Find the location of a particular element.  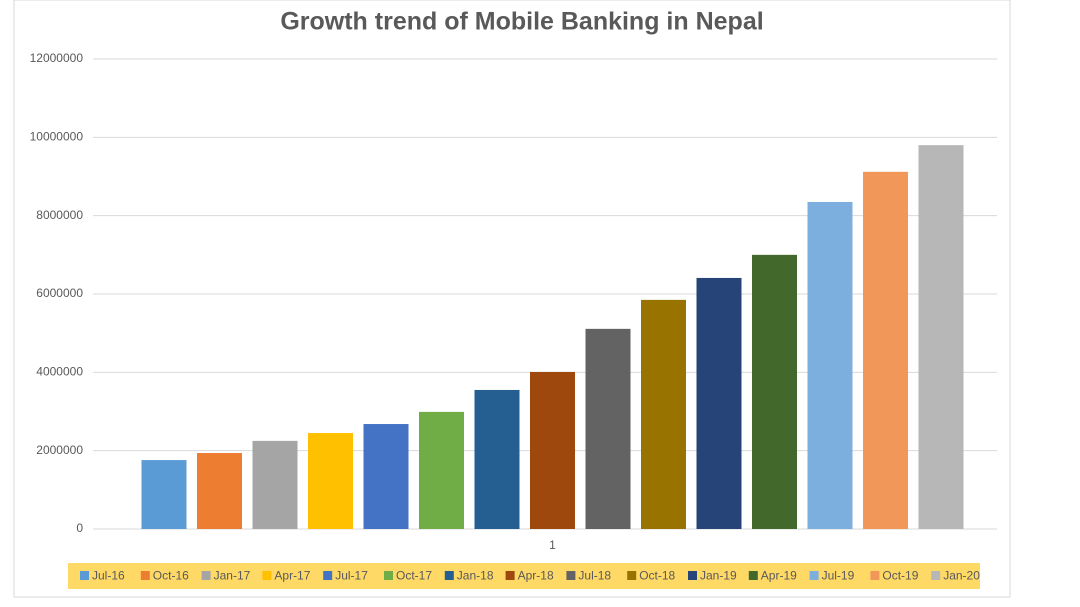

legend-label: Oct-19 is located at coordinates (900, 576).